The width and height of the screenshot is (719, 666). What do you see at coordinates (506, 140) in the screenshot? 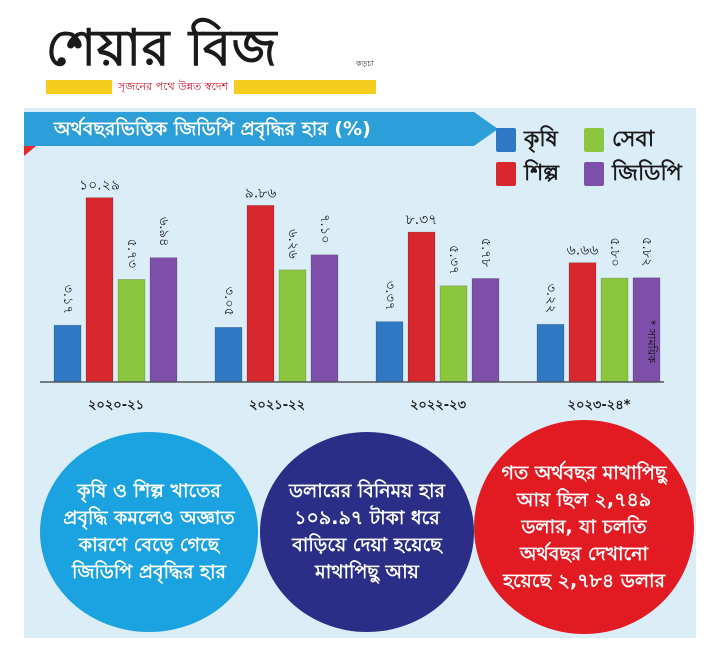
I see `legend-swatch-agriculture` at bounding box center [506, 140].